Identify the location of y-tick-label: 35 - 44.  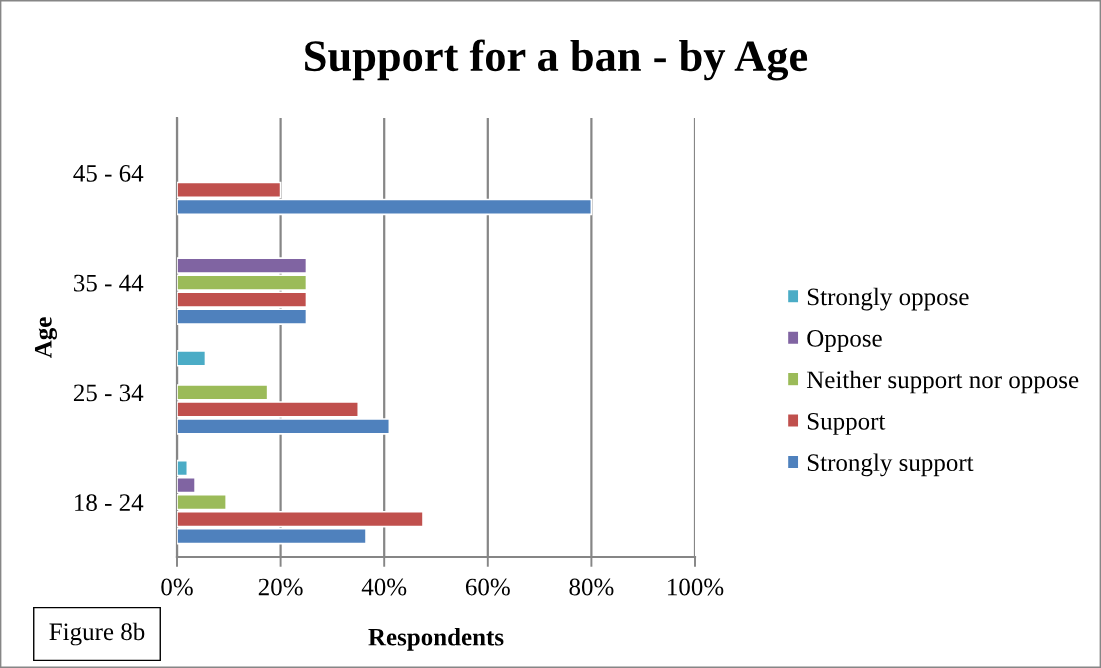
(109, 283).